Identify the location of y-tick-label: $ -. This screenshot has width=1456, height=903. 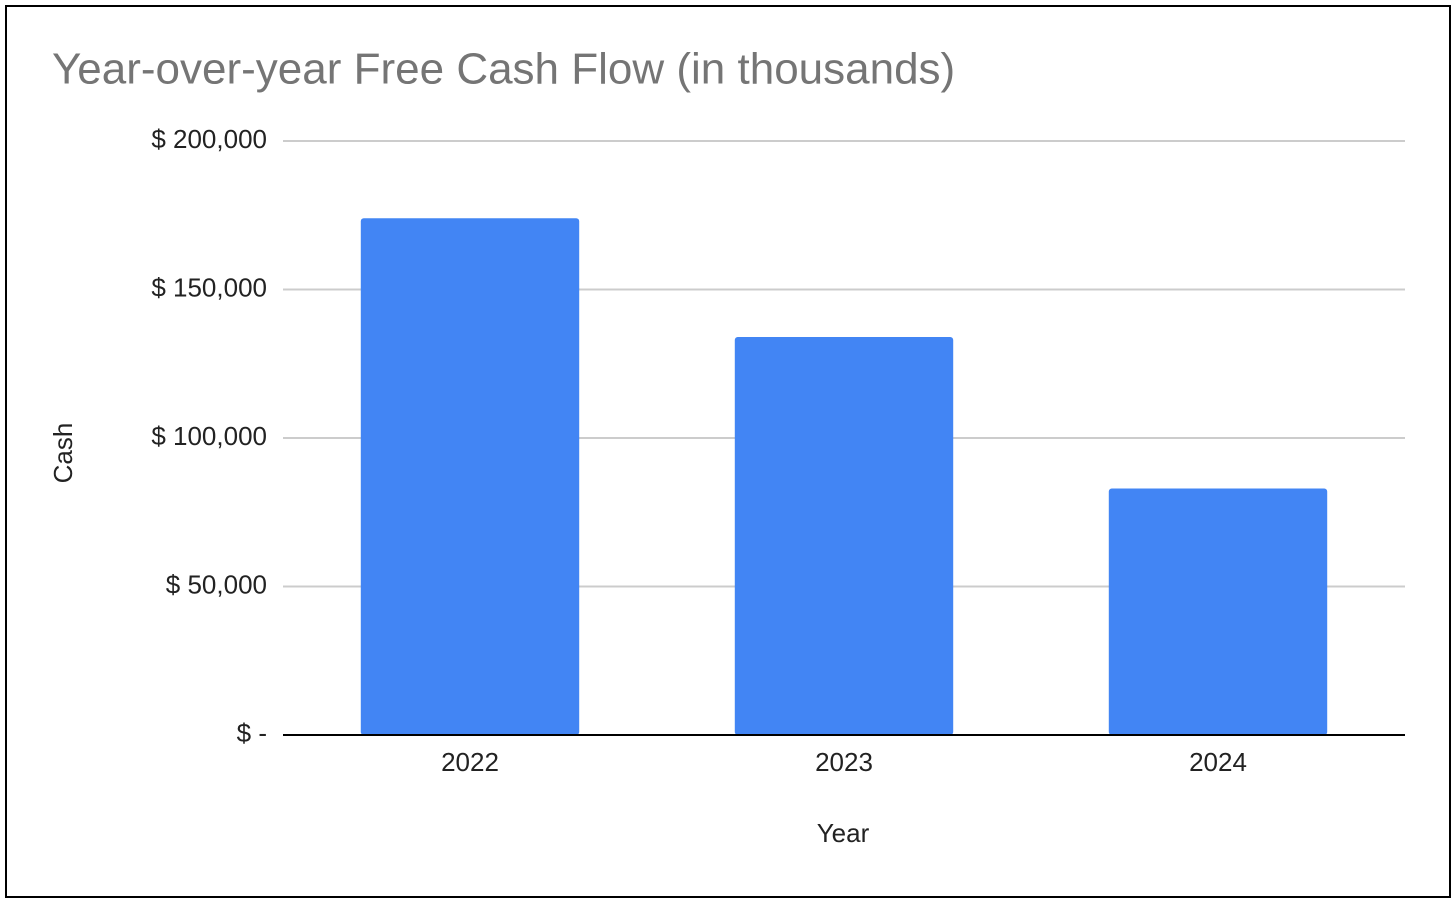
(252, 733).